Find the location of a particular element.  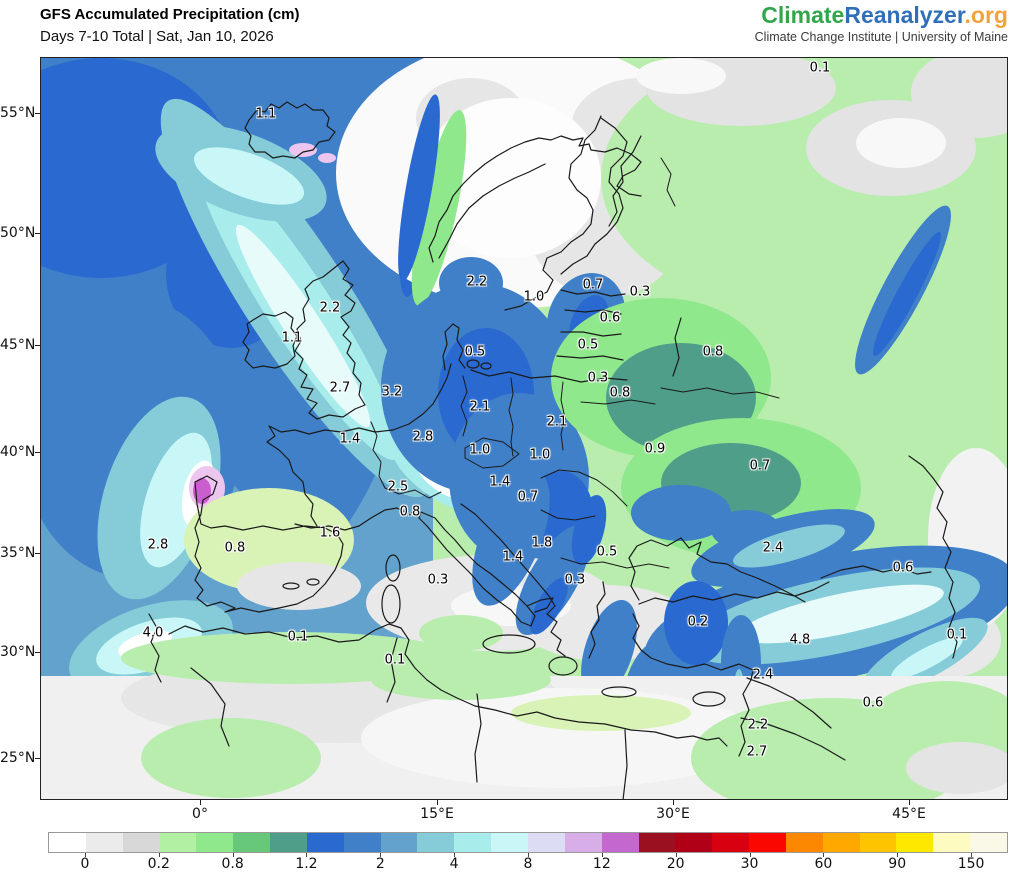

colorbar-tick-label: 20 is located at coordinates (675, 864).